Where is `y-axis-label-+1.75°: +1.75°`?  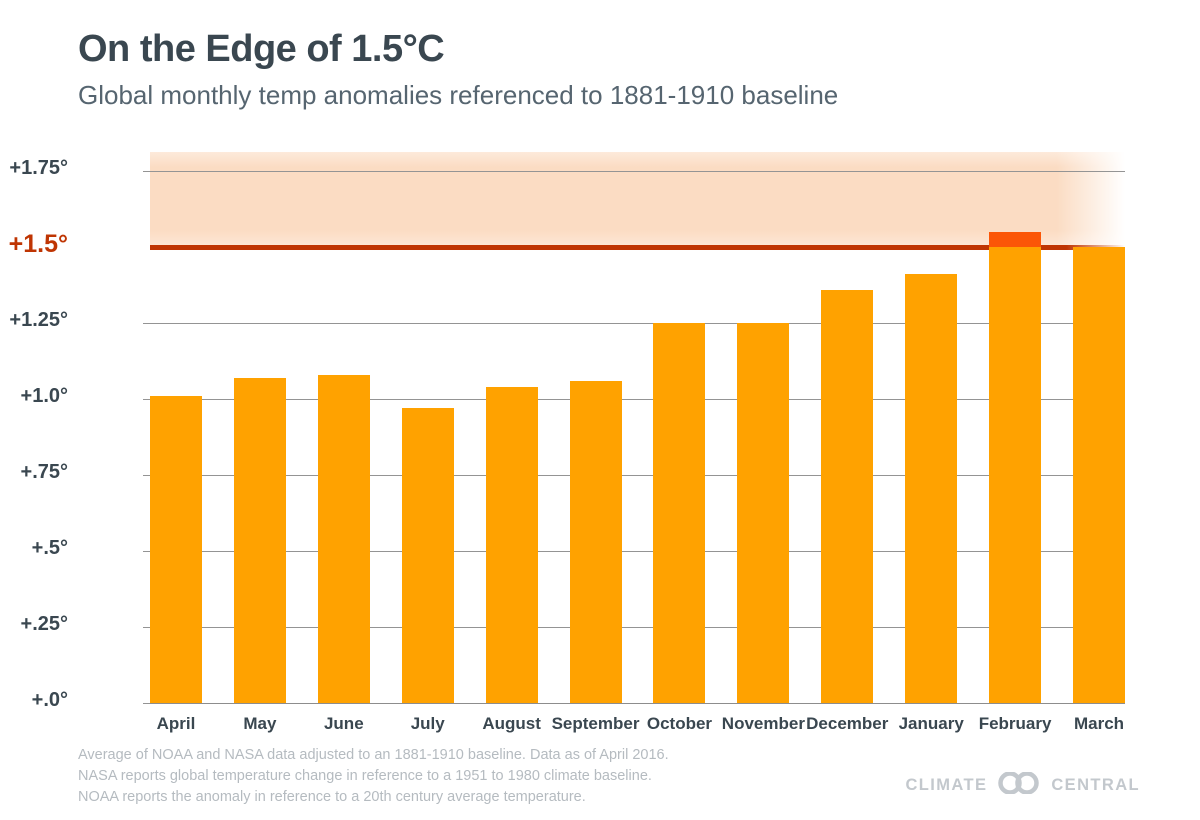 y-axis-label-+1.75°: +1.75° is located at coordinates (38, 168).